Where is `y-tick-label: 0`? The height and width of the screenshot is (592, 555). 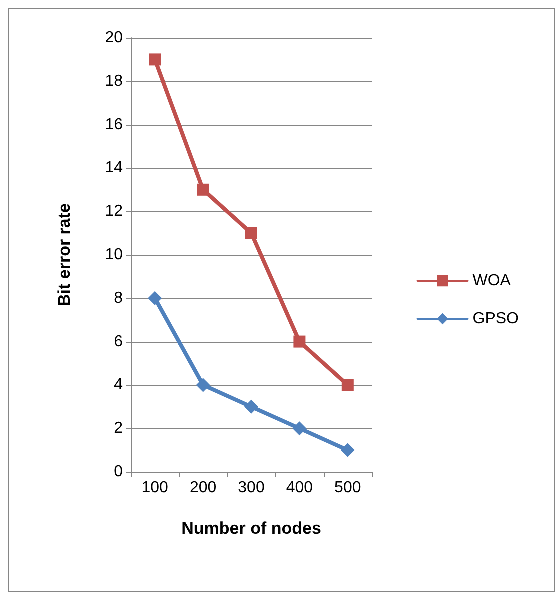 y-tick-label: 0 is located at coordinates (119, 472).